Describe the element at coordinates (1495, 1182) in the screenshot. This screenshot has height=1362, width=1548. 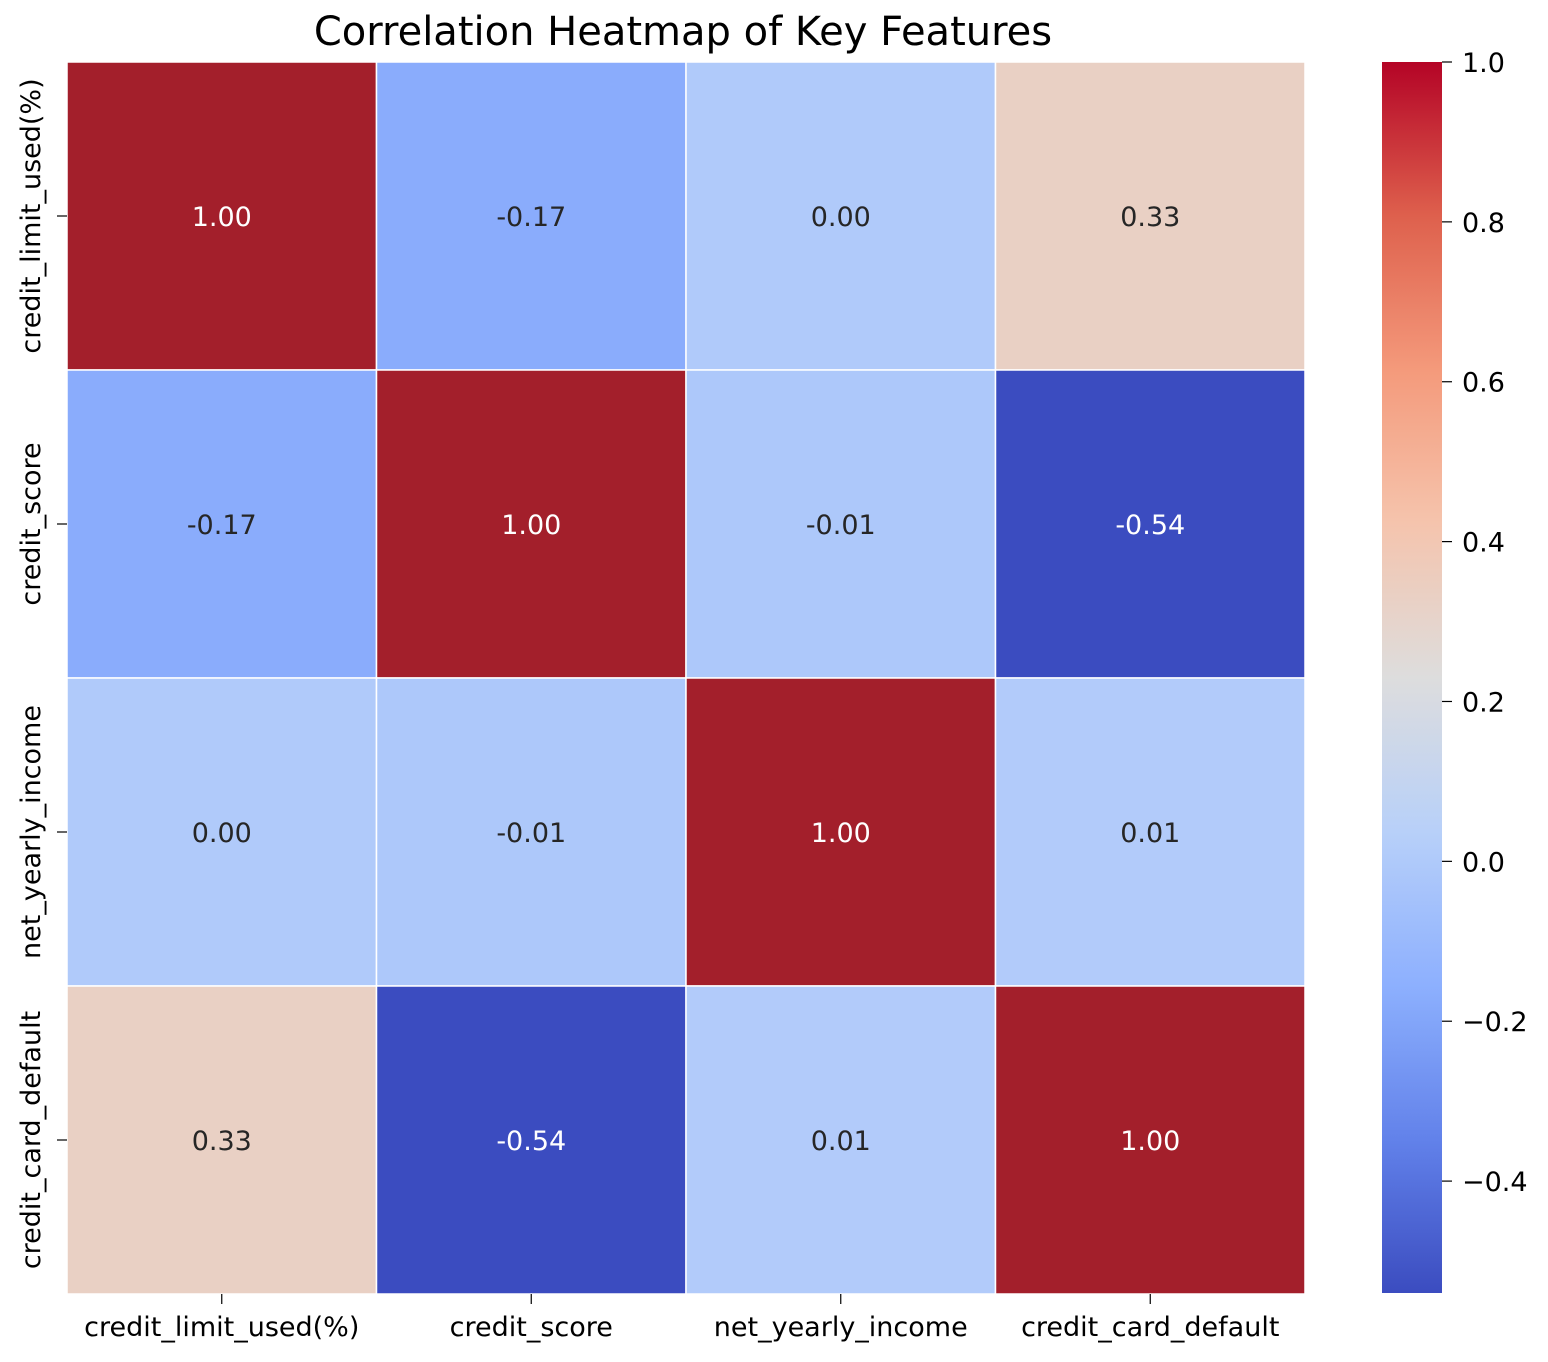
I see `colorbar-tick-label: −0.4` at that location.